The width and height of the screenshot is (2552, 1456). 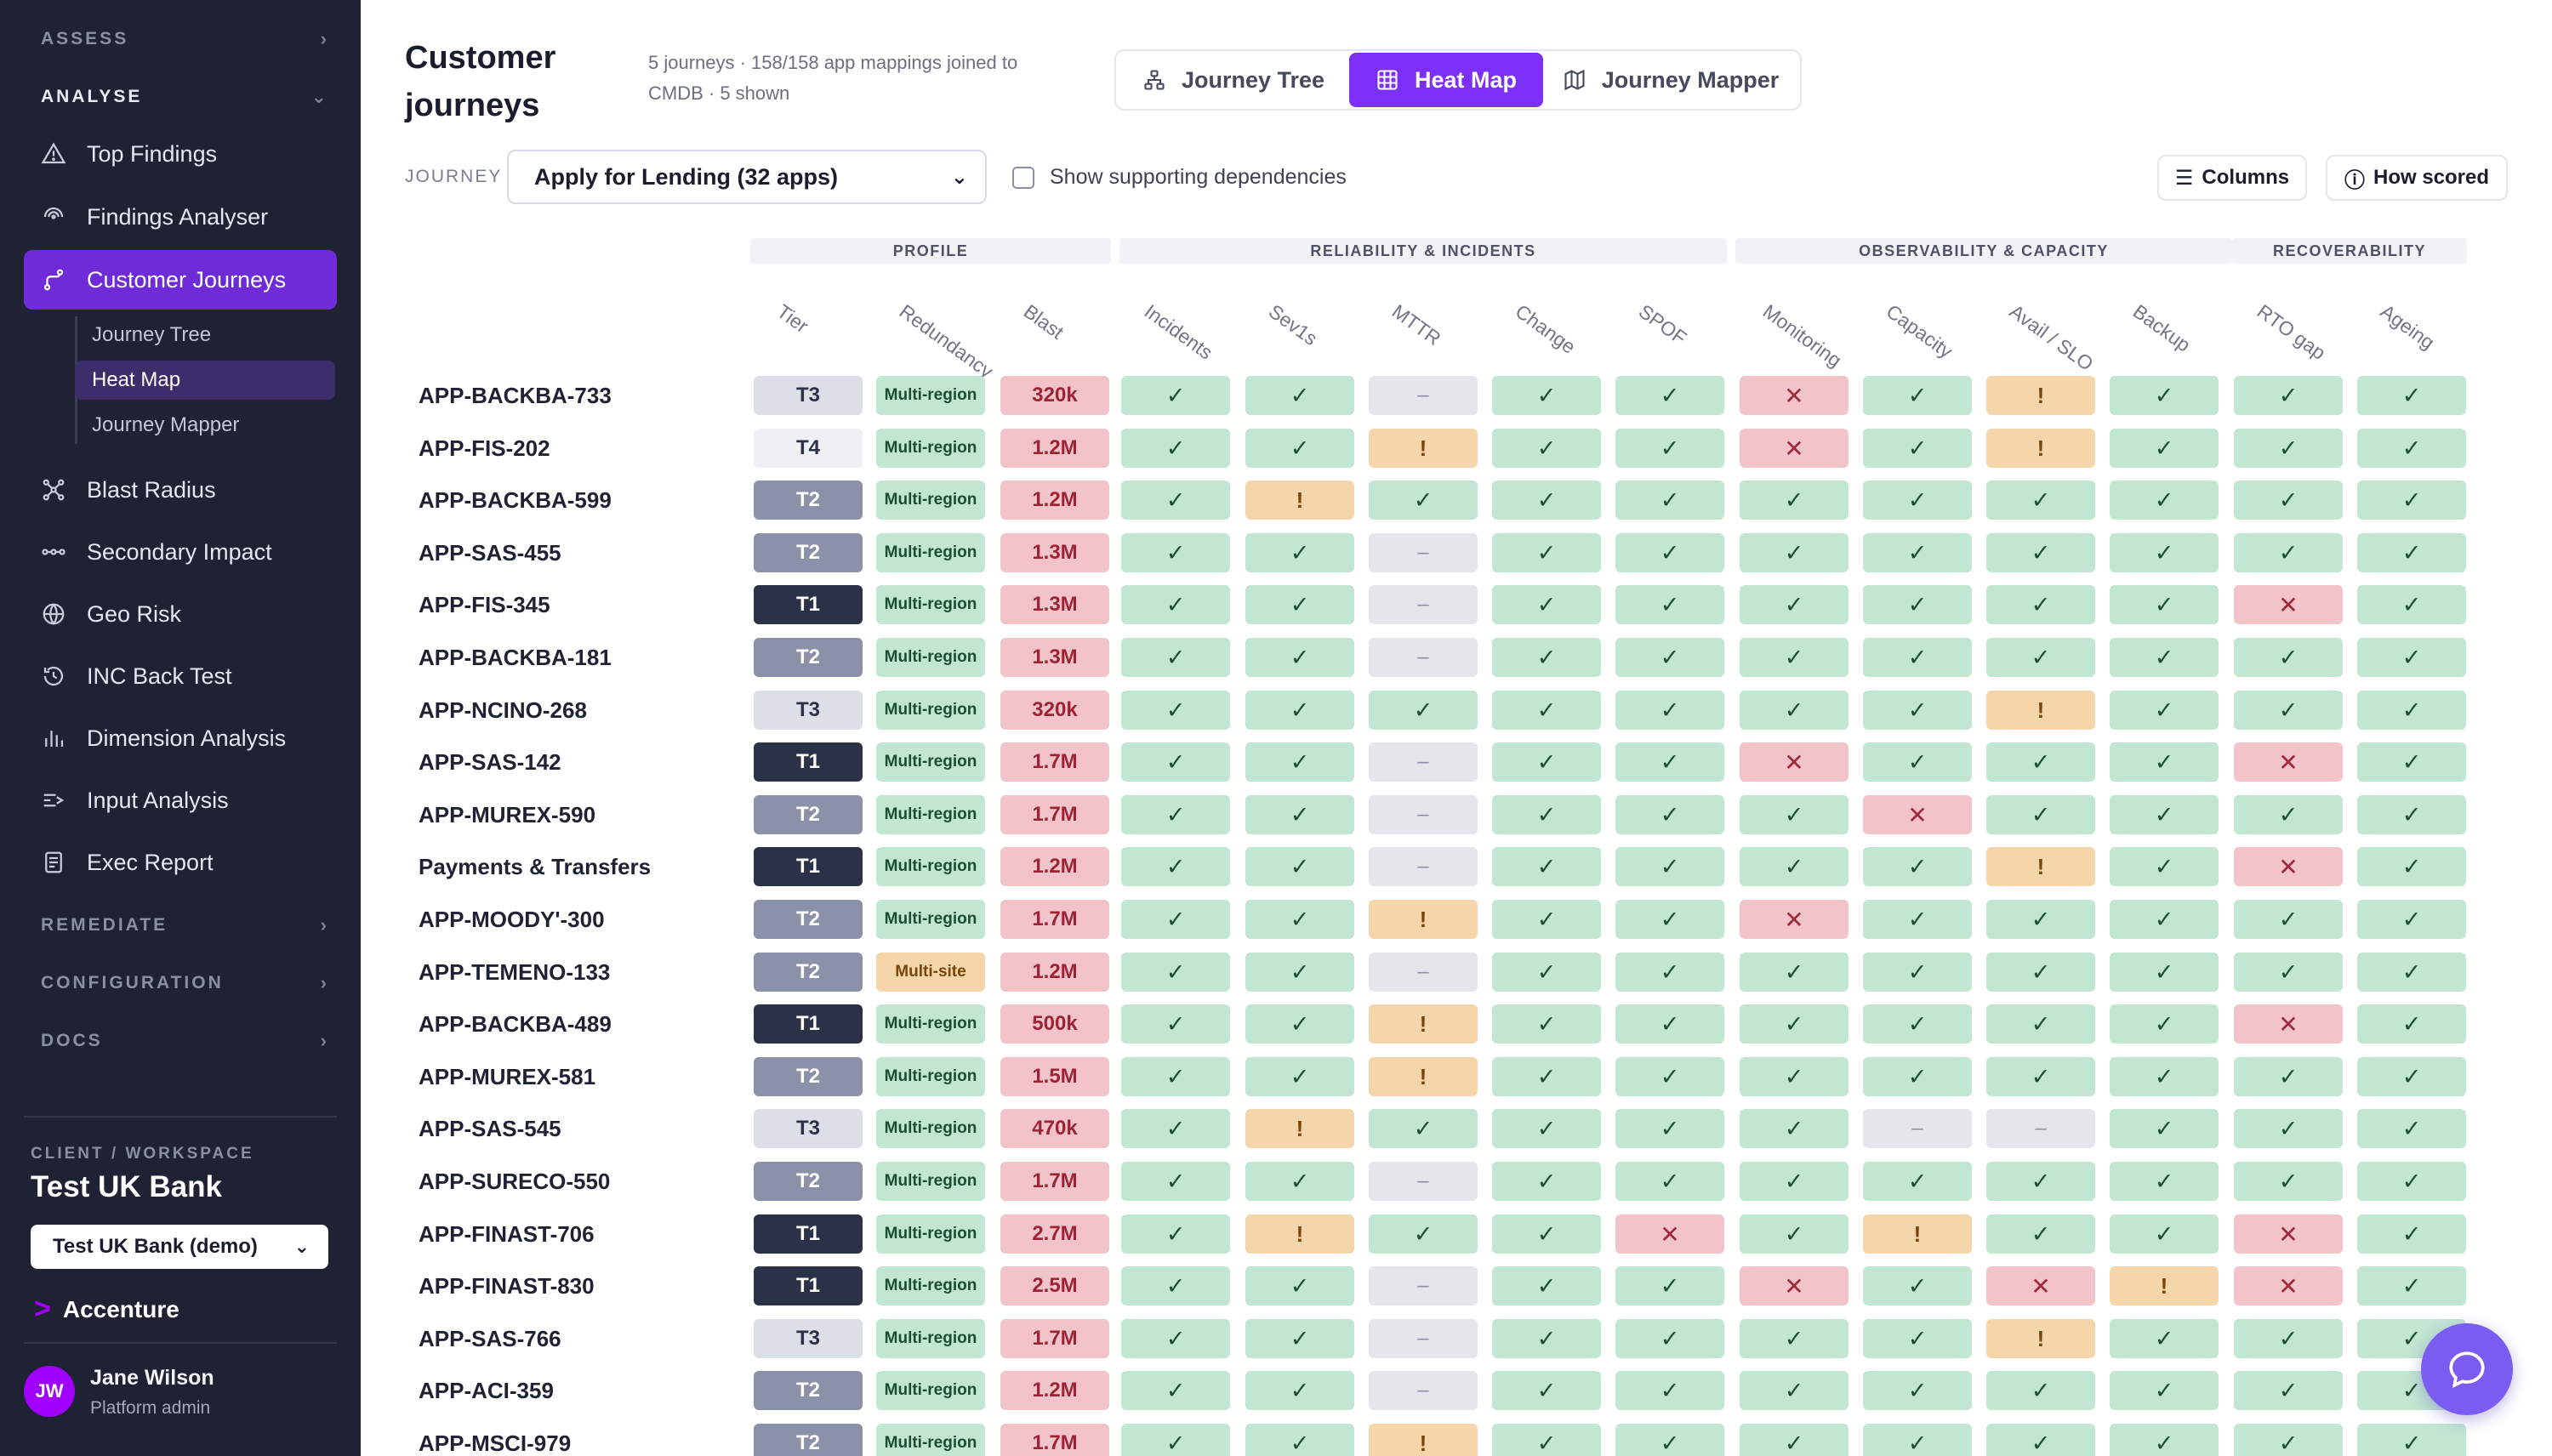 What do you see at coordinates (515, 395) in the screenshot?
I see `row-app-name: APP-BACKBA-733` at bounding box center [515, 395].